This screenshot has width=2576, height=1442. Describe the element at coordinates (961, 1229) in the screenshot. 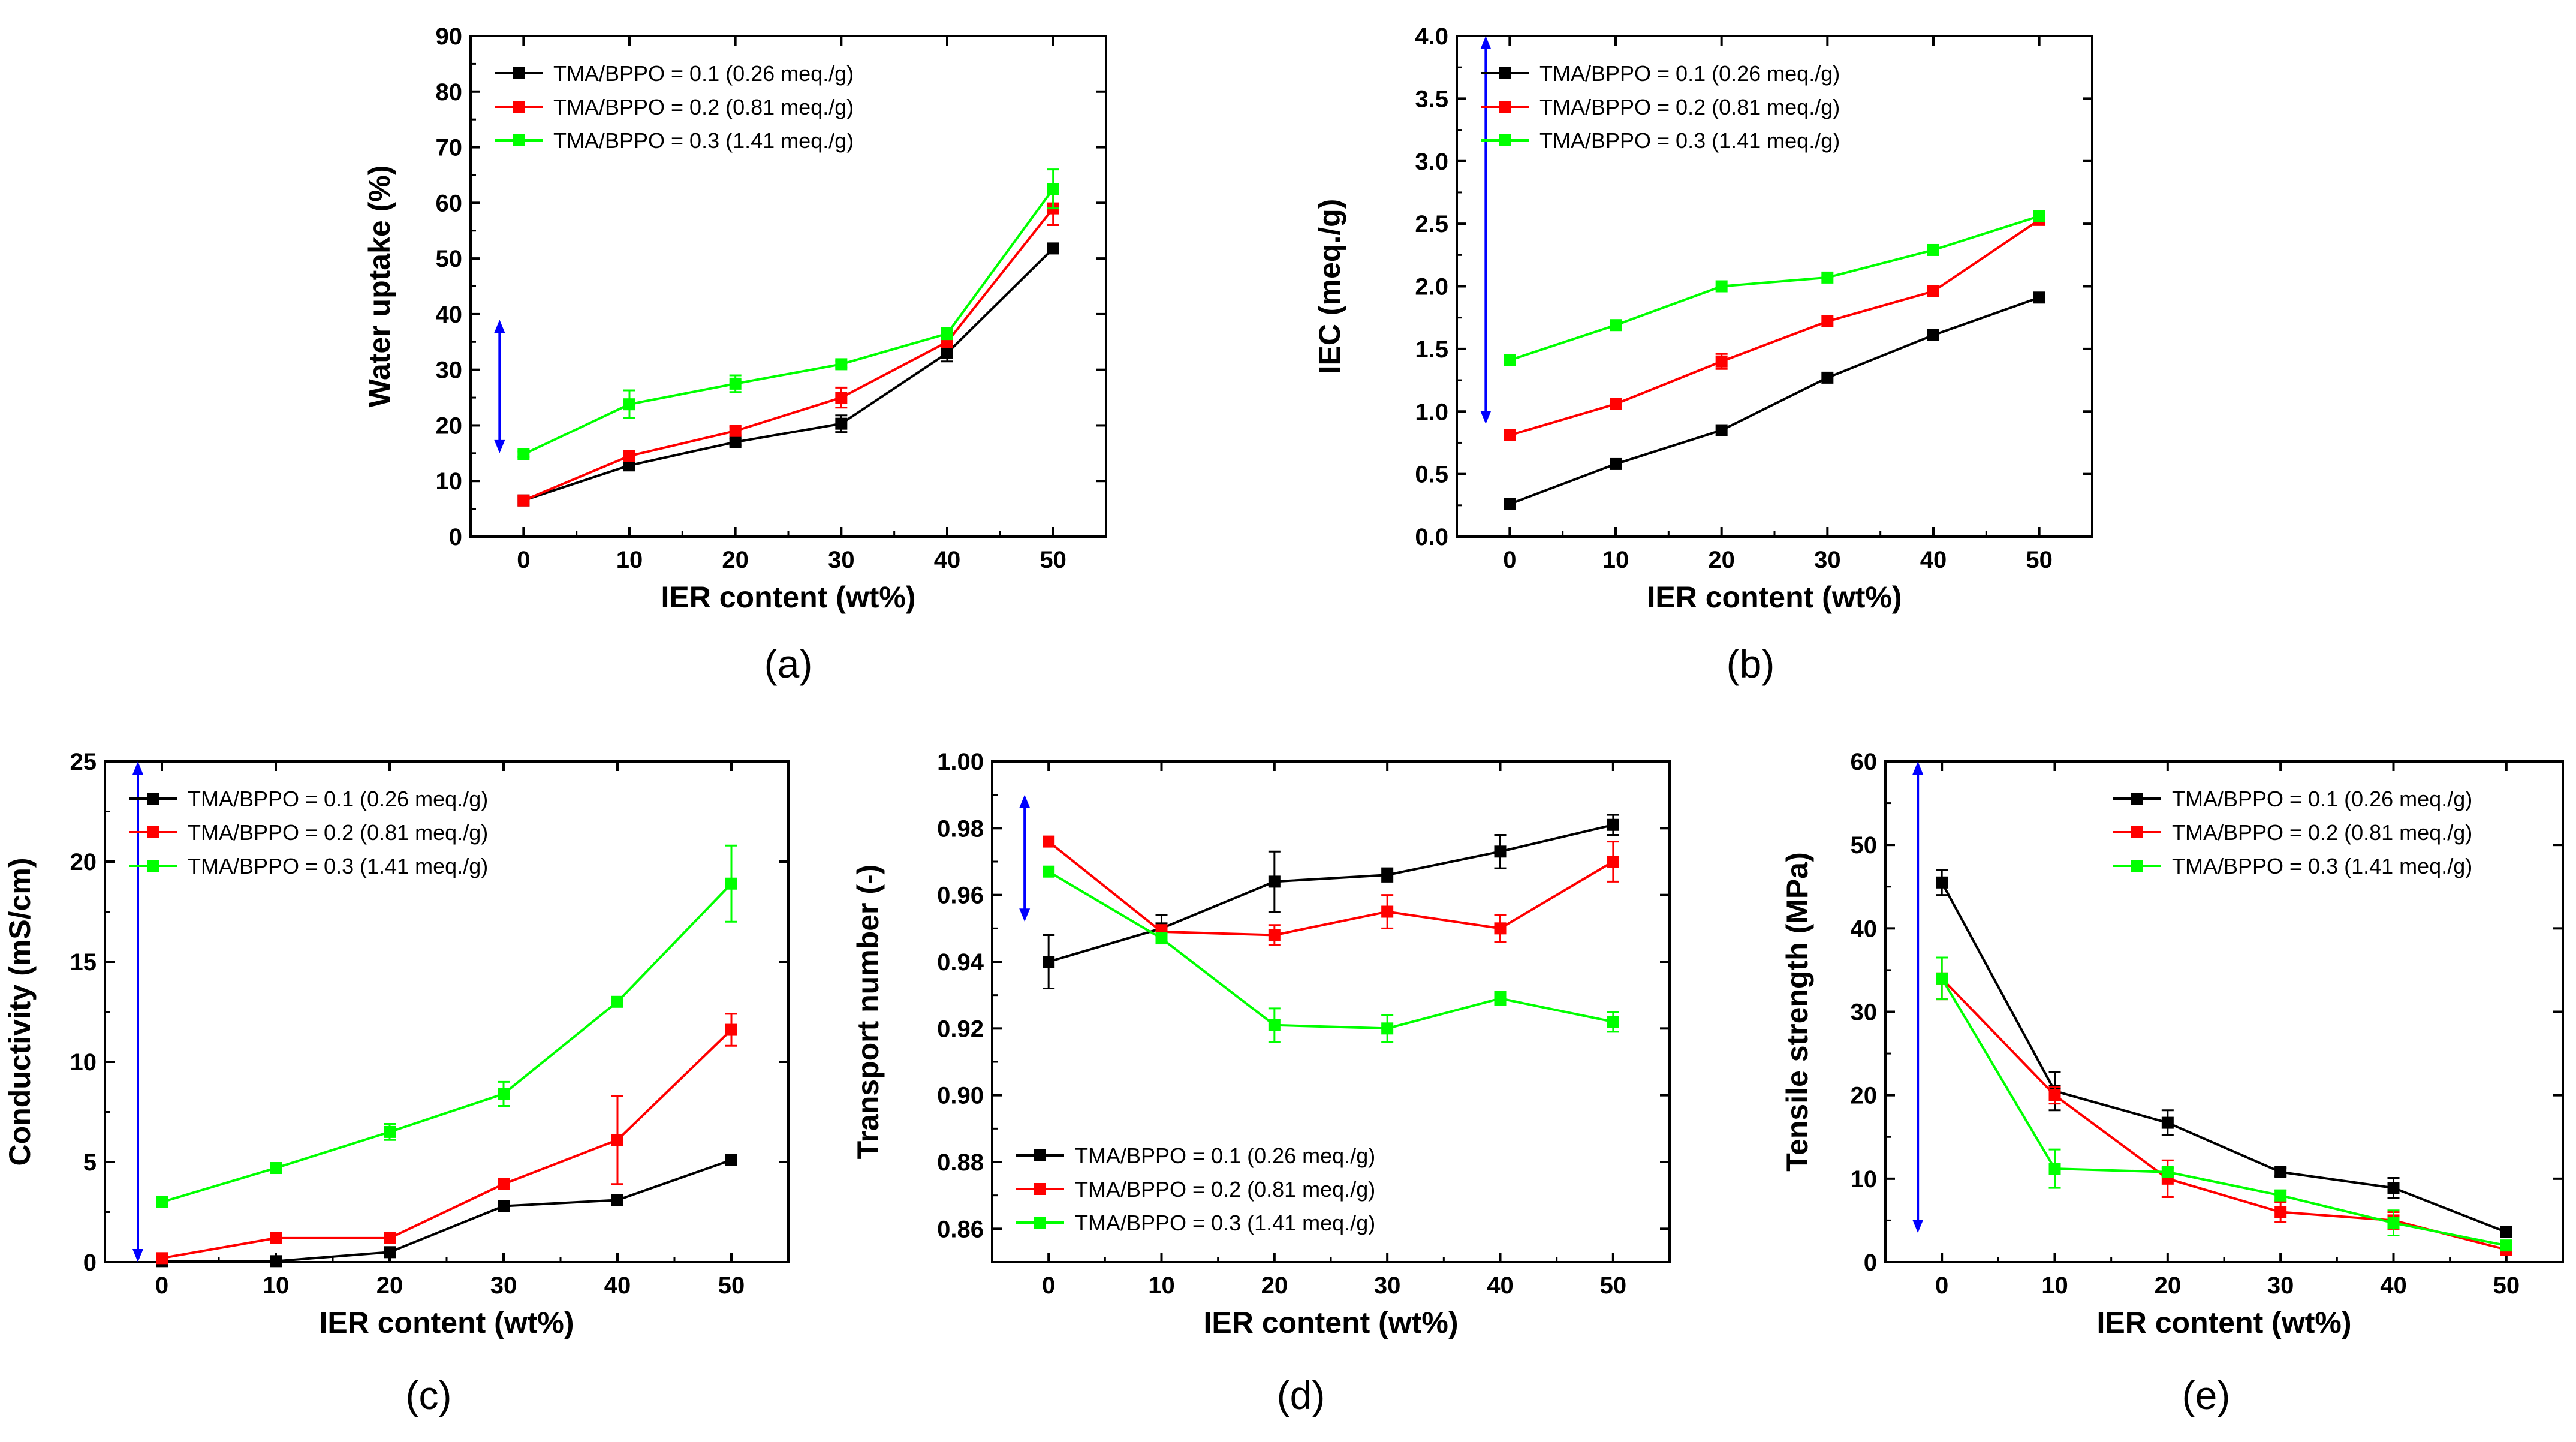

I see `y-tick-label: 0.86` at that location.